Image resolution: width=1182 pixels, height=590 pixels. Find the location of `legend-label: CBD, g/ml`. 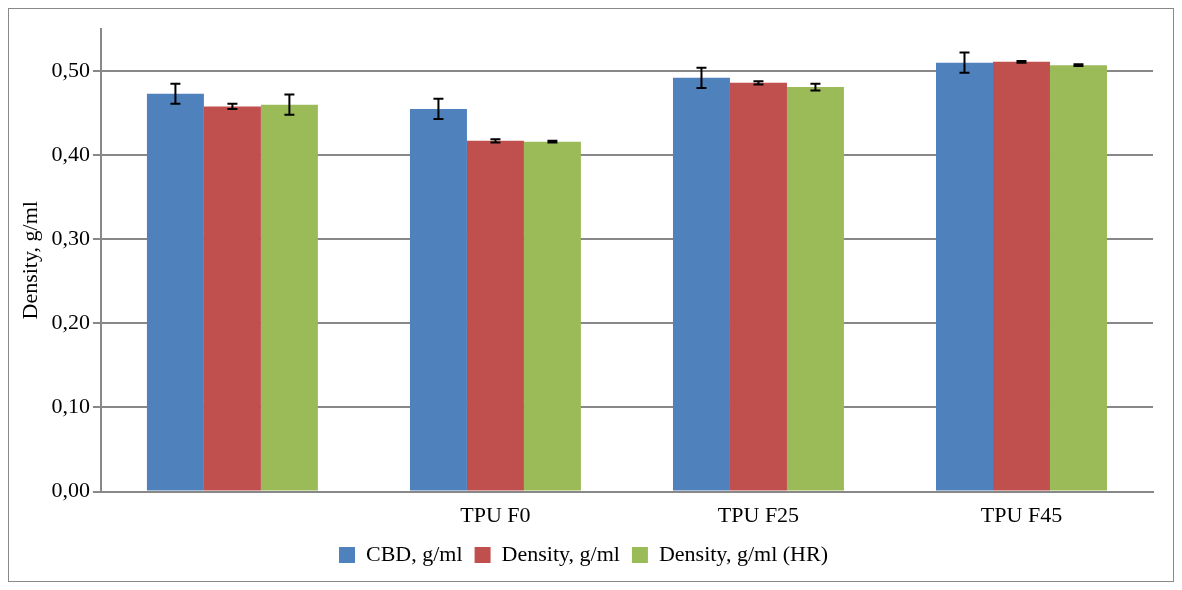

legend-label: CBD, g/ml is located at coordinates (414, 553).